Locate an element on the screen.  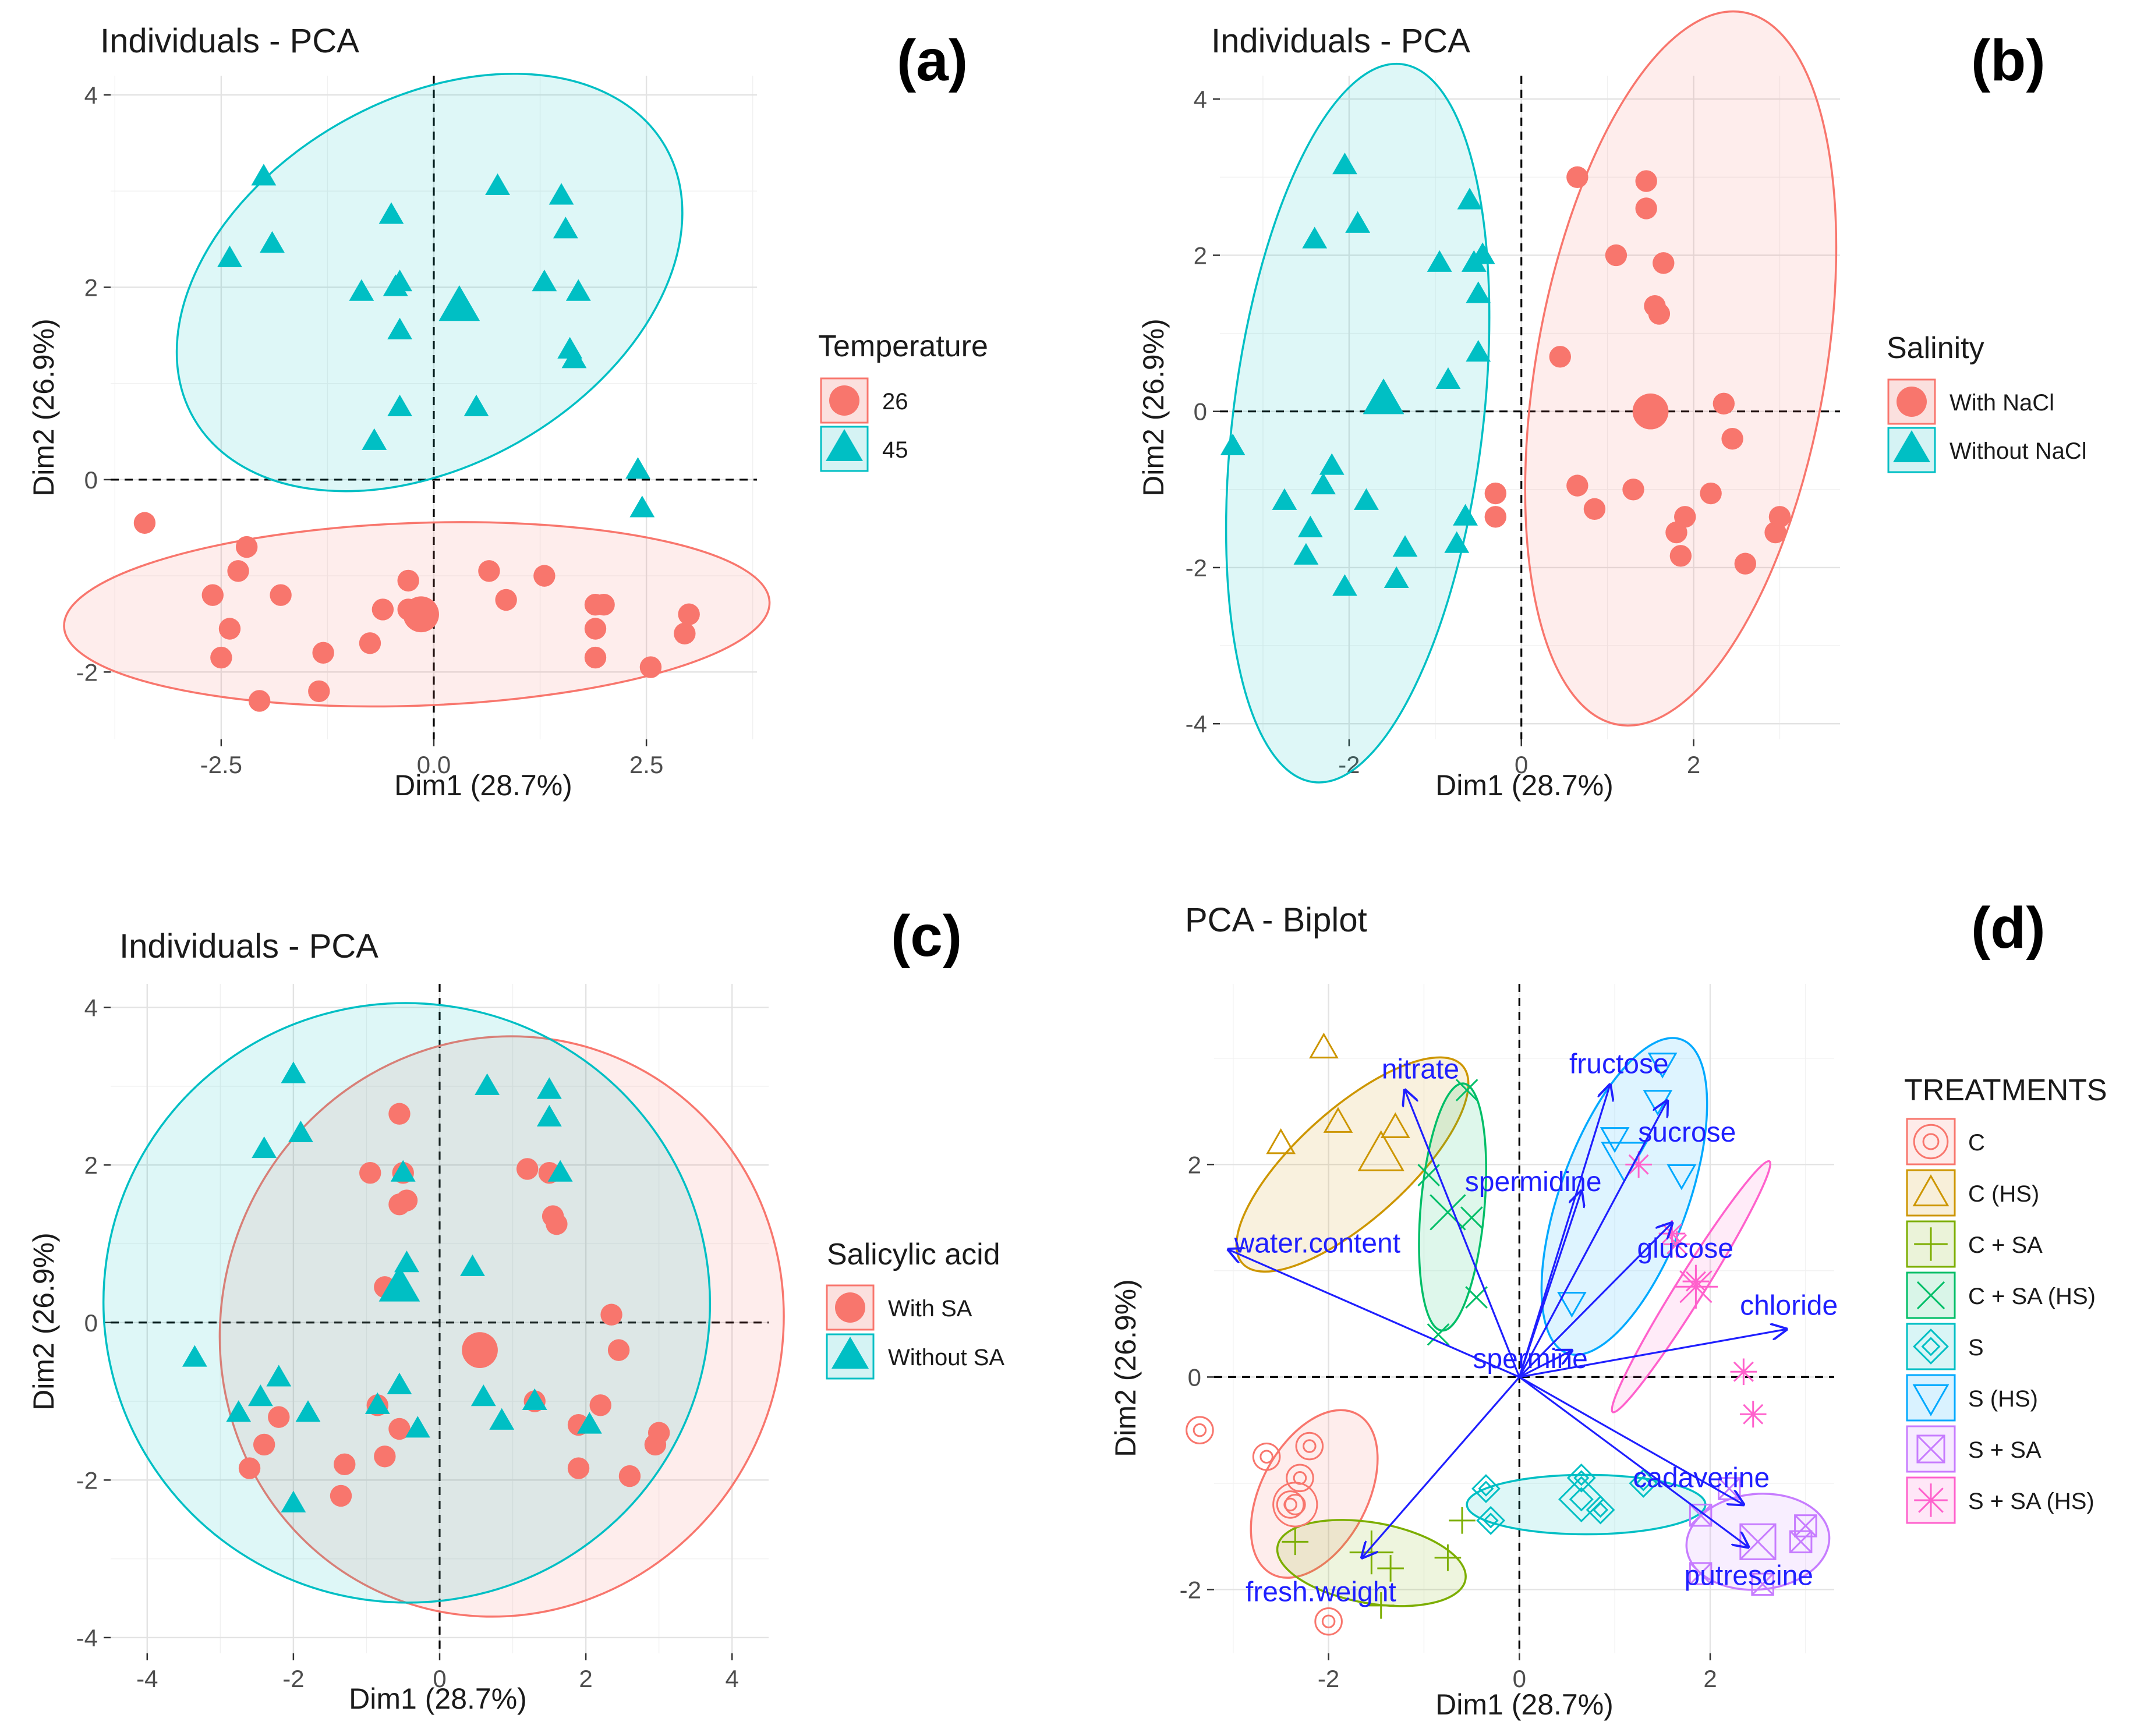
legend-label-26: 26 is located at coordinates (895, 401).